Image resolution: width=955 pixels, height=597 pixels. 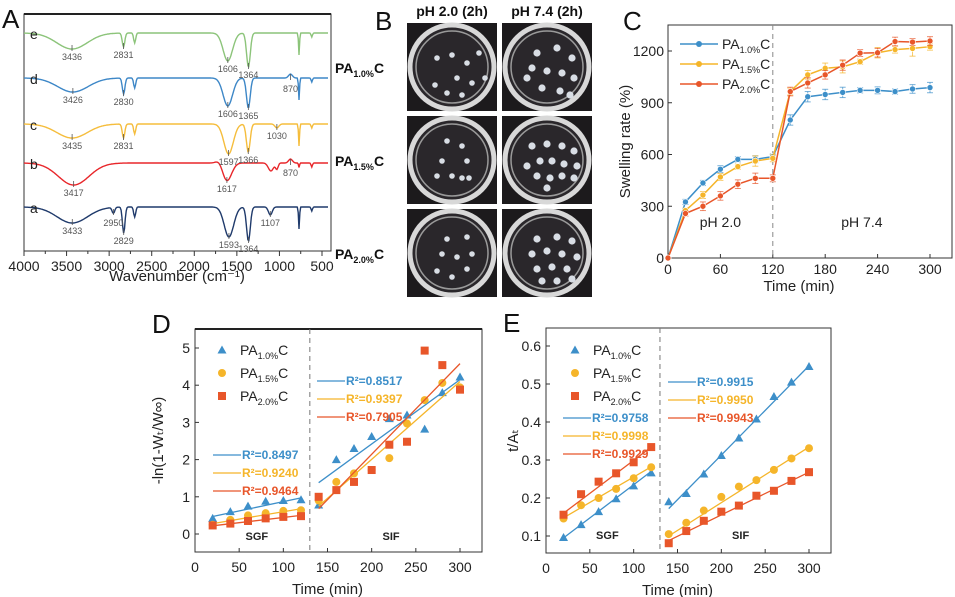 What do you see at coordinates (620, 436) in the screenshot?
I see `r2-label-sgf: R²=0.9998` at bounding box center [620, 436].